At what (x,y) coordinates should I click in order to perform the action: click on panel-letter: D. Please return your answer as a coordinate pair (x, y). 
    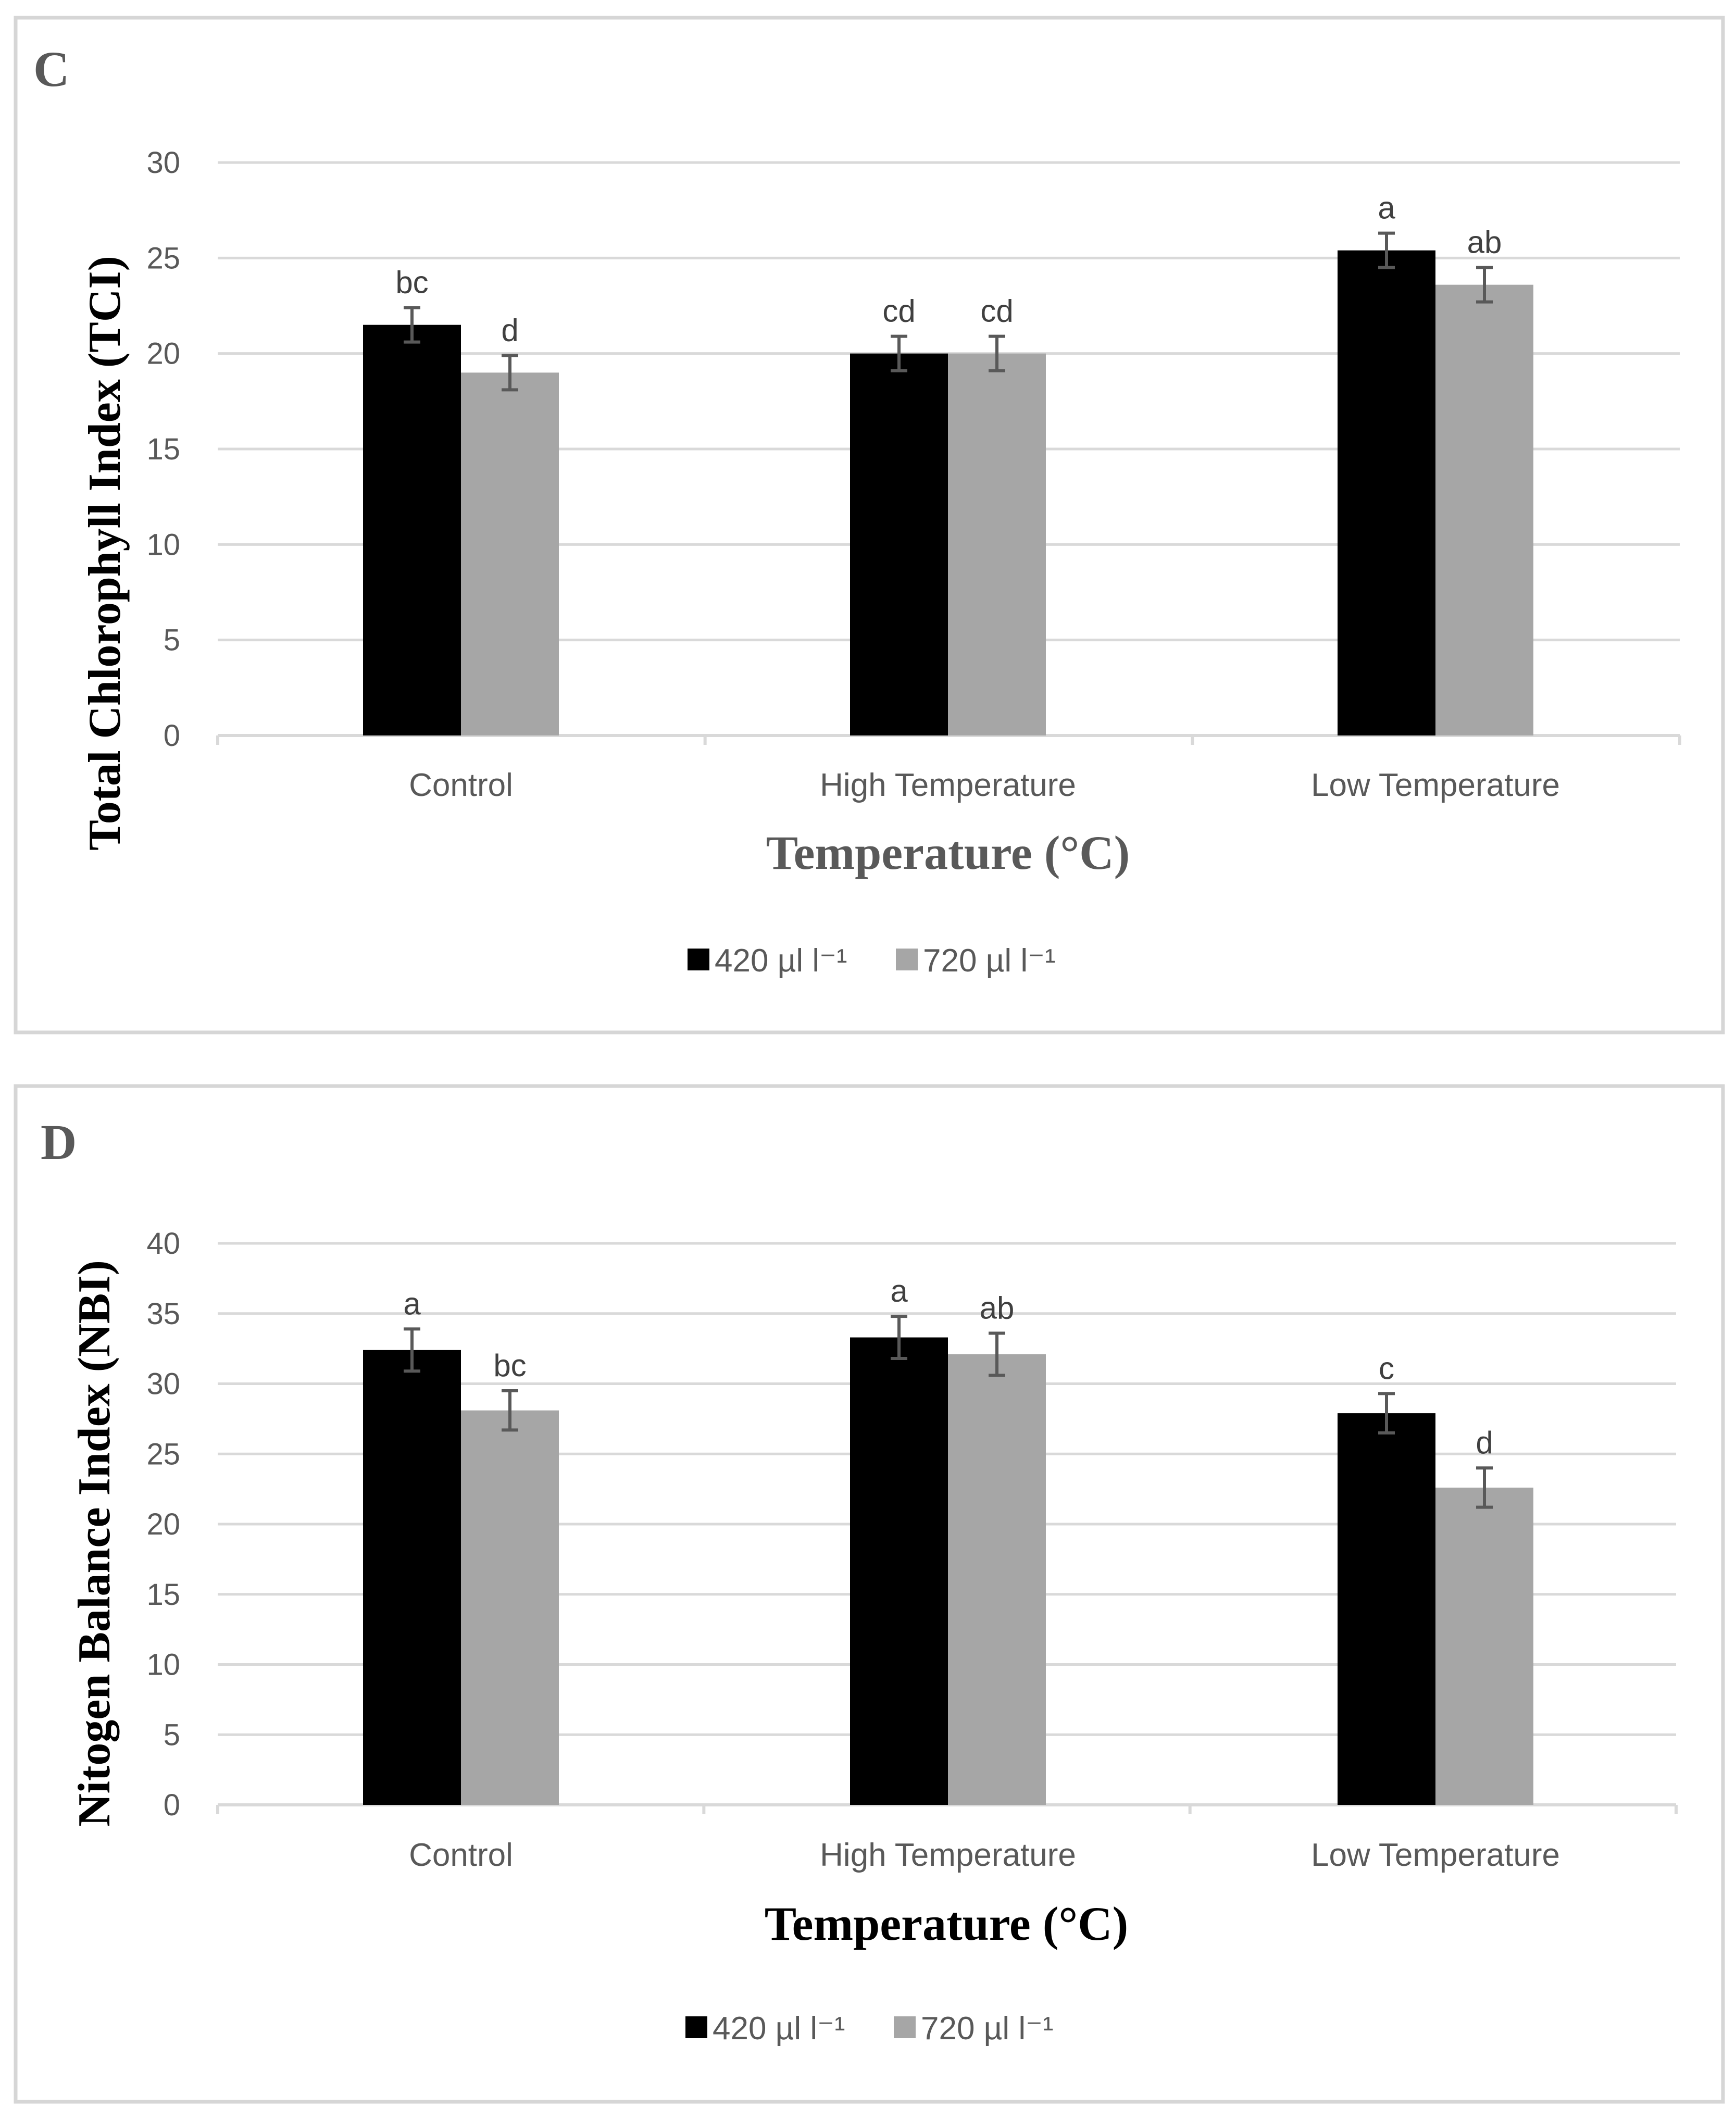
    Looking at the image, I should click on (59, 1142).